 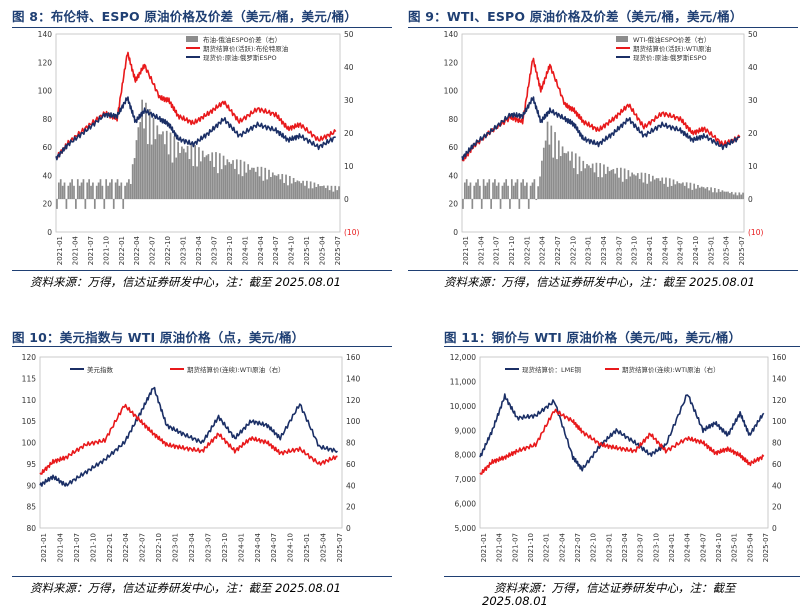 What do you see at coordinates (31, 528) in the screenshot?
I see `y-left-tick-label: 80` at bounding box center [31, 528].